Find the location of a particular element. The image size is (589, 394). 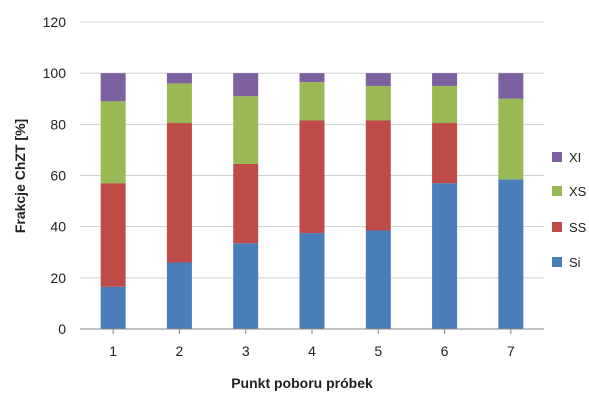

legend-swatch-si is located at coordinates (557, 262).